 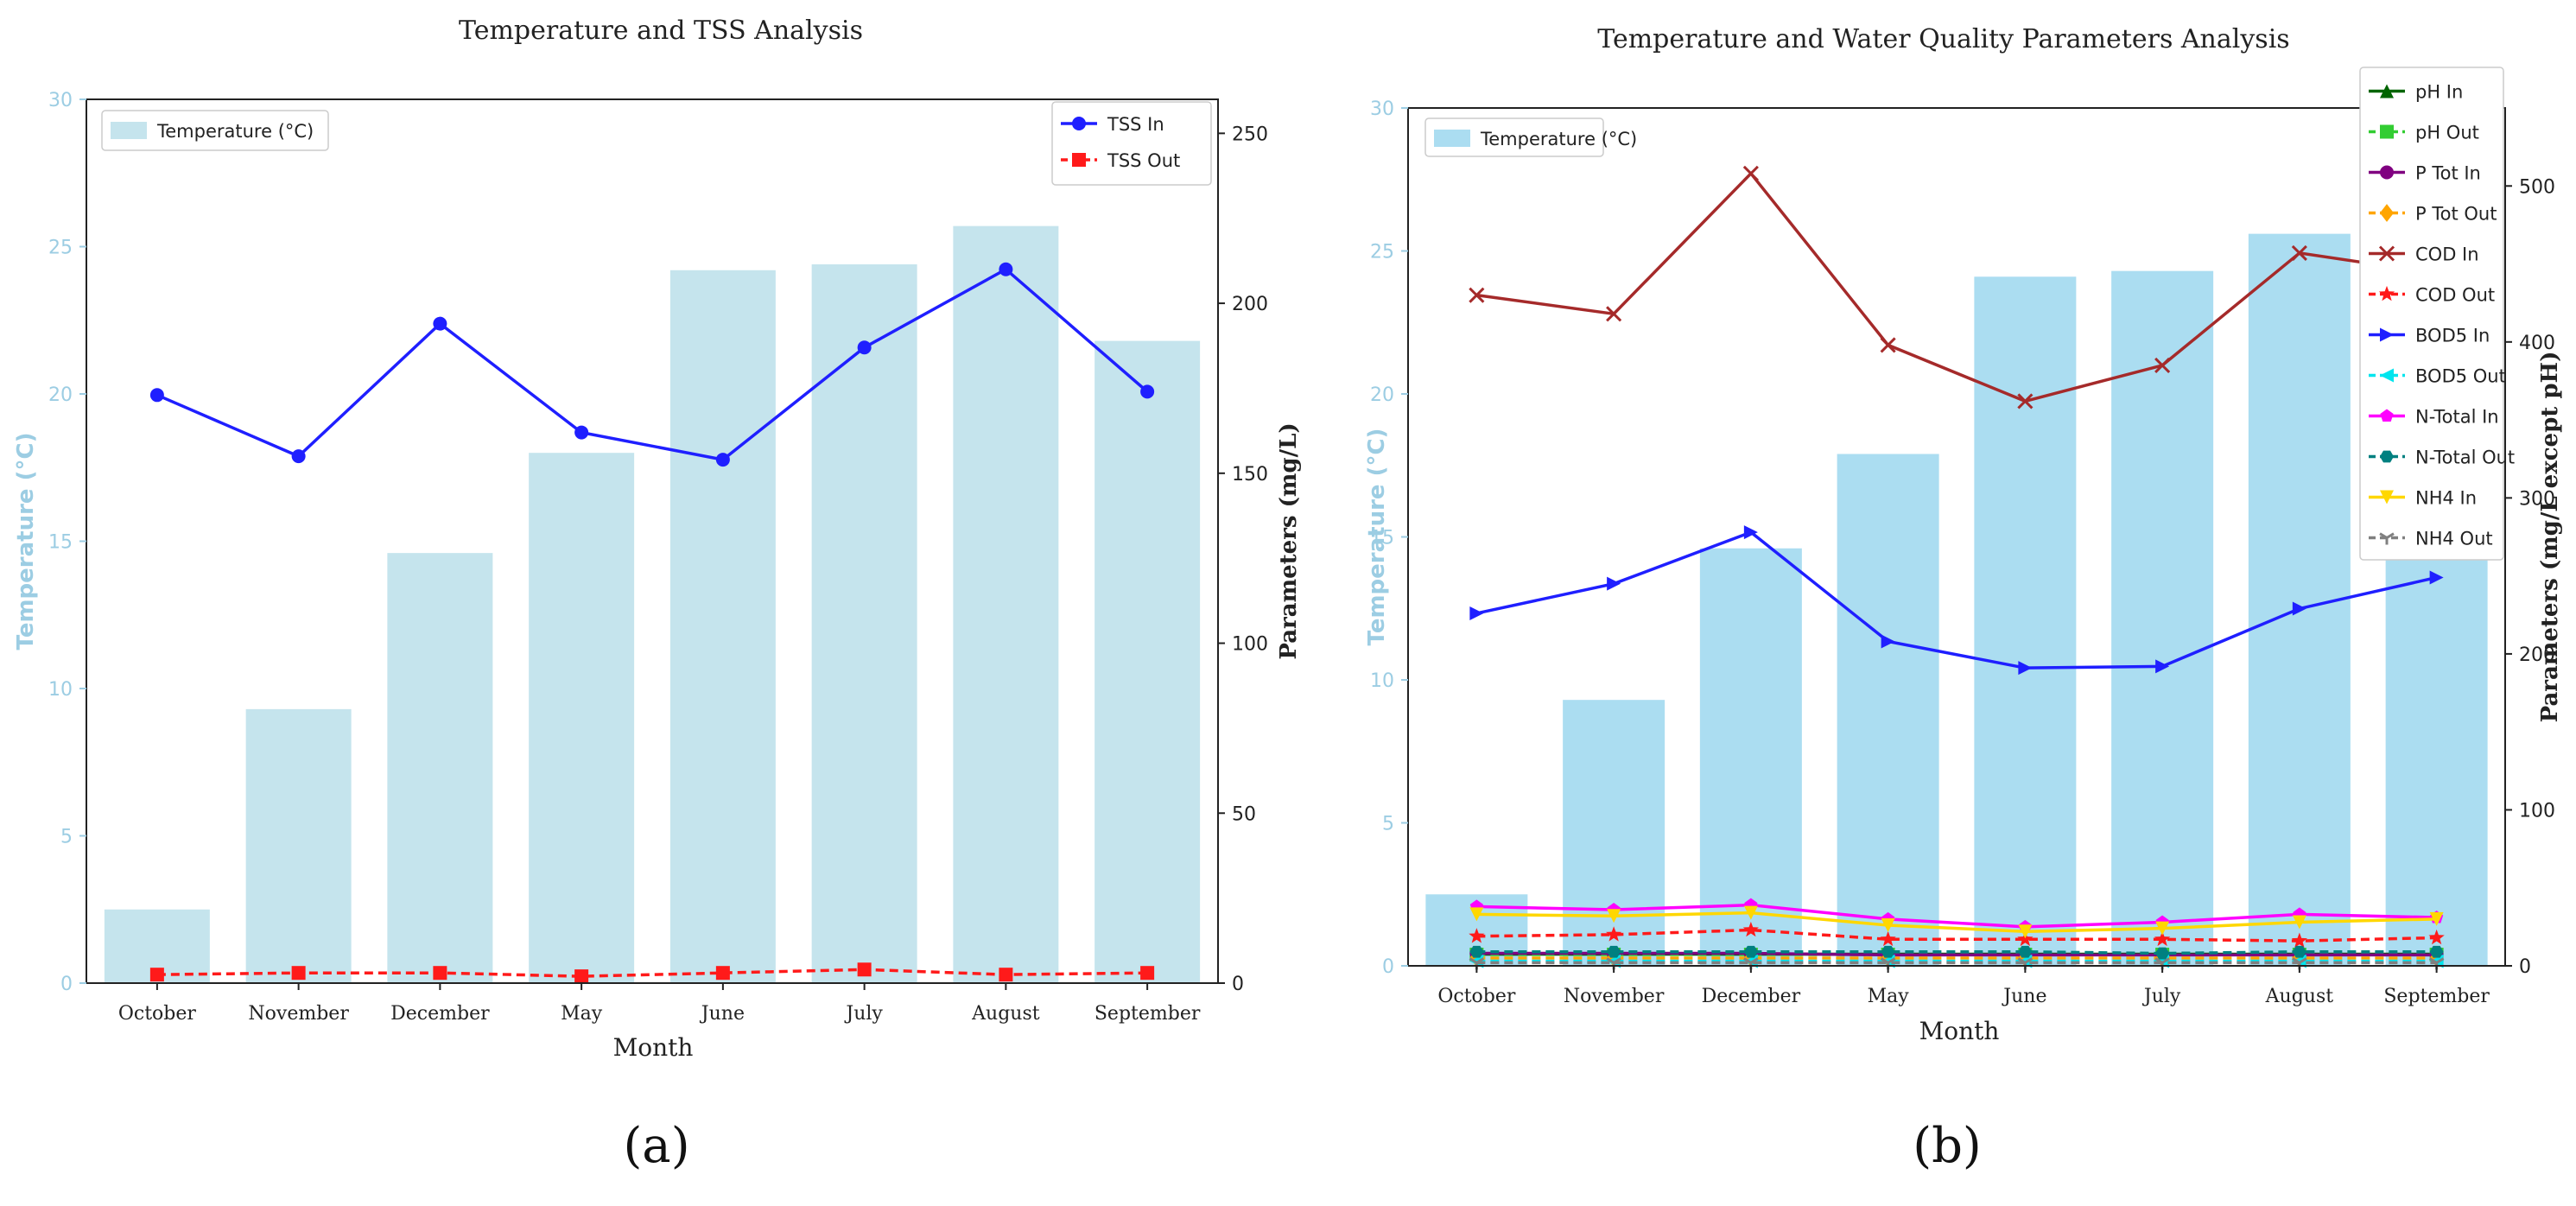 What do you see at coordinates (1558, 139) in the screenshot?
I see `chart-1-legend-bar-label: Temperature (°C)` at bounding box center [1558, 139].